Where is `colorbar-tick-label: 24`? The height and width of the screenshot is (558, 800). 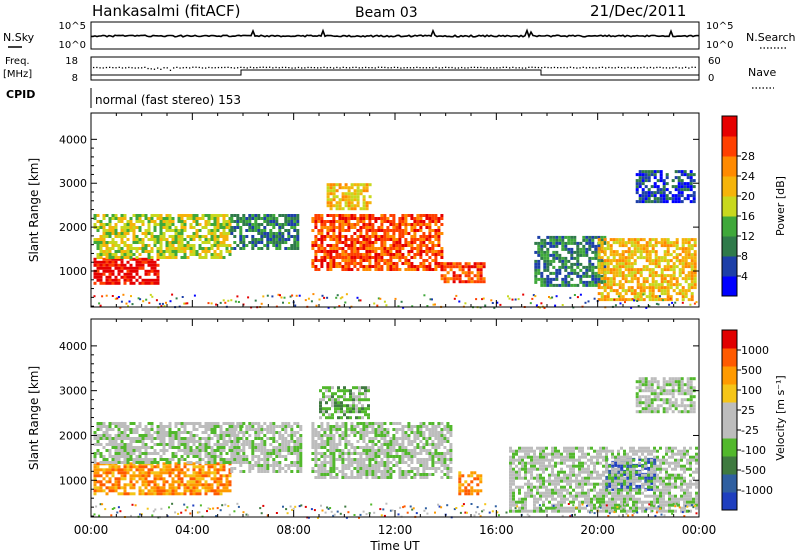
colorbar-tick-label: 24 is located at coordinates (748, 176).